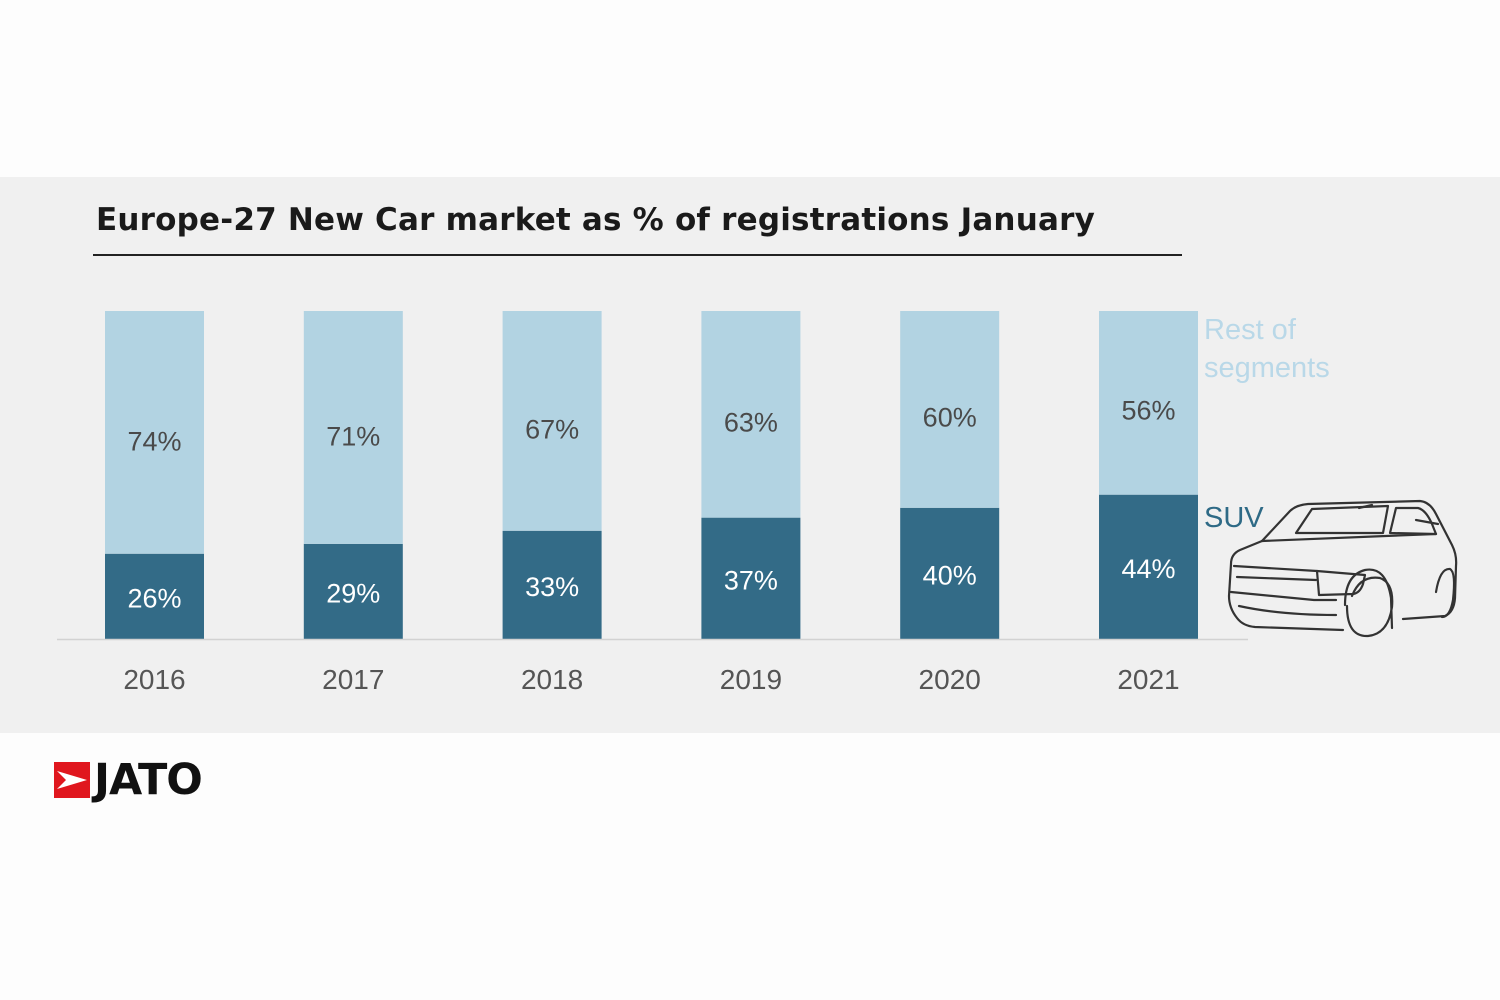  I want to click on bar-rest-2017, so click(353, 427).